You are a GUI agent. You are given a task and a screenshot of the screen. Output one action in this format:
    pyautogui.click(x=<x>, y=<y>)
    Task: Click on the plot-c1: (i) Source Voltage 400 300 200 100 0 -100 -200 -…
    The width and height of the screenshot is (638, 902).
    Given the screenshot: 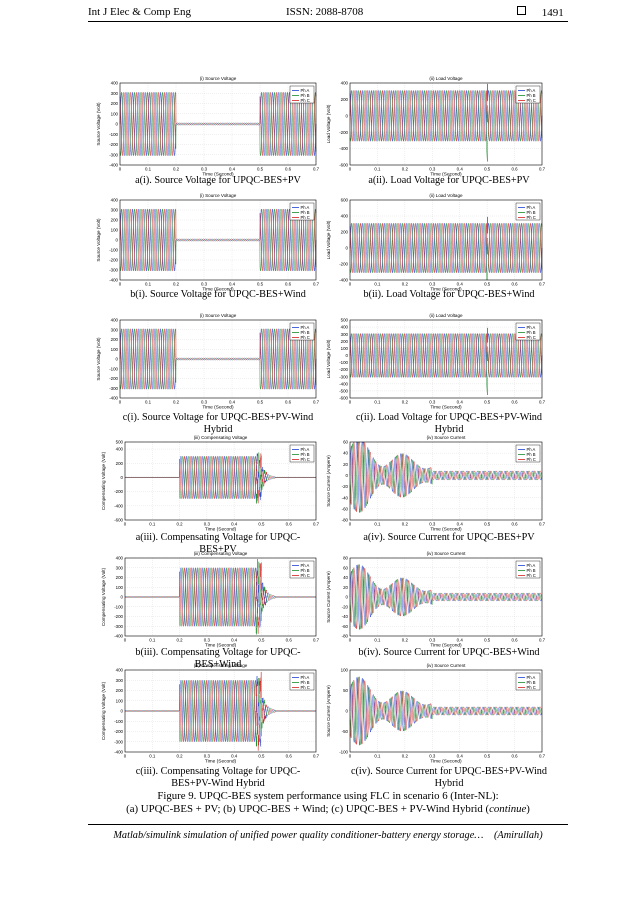 What is the action you would take?
    pyautogui.click(x=208, y=362)
    